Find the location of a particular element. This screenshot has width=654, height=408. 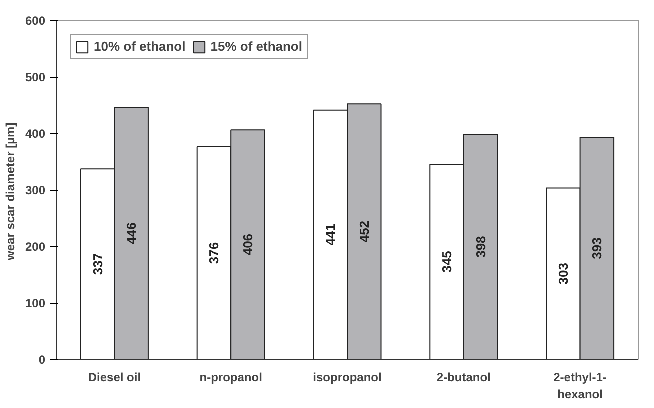

y-axis-title: wear scar diameter [µm] is located at coordinates (10, 192).